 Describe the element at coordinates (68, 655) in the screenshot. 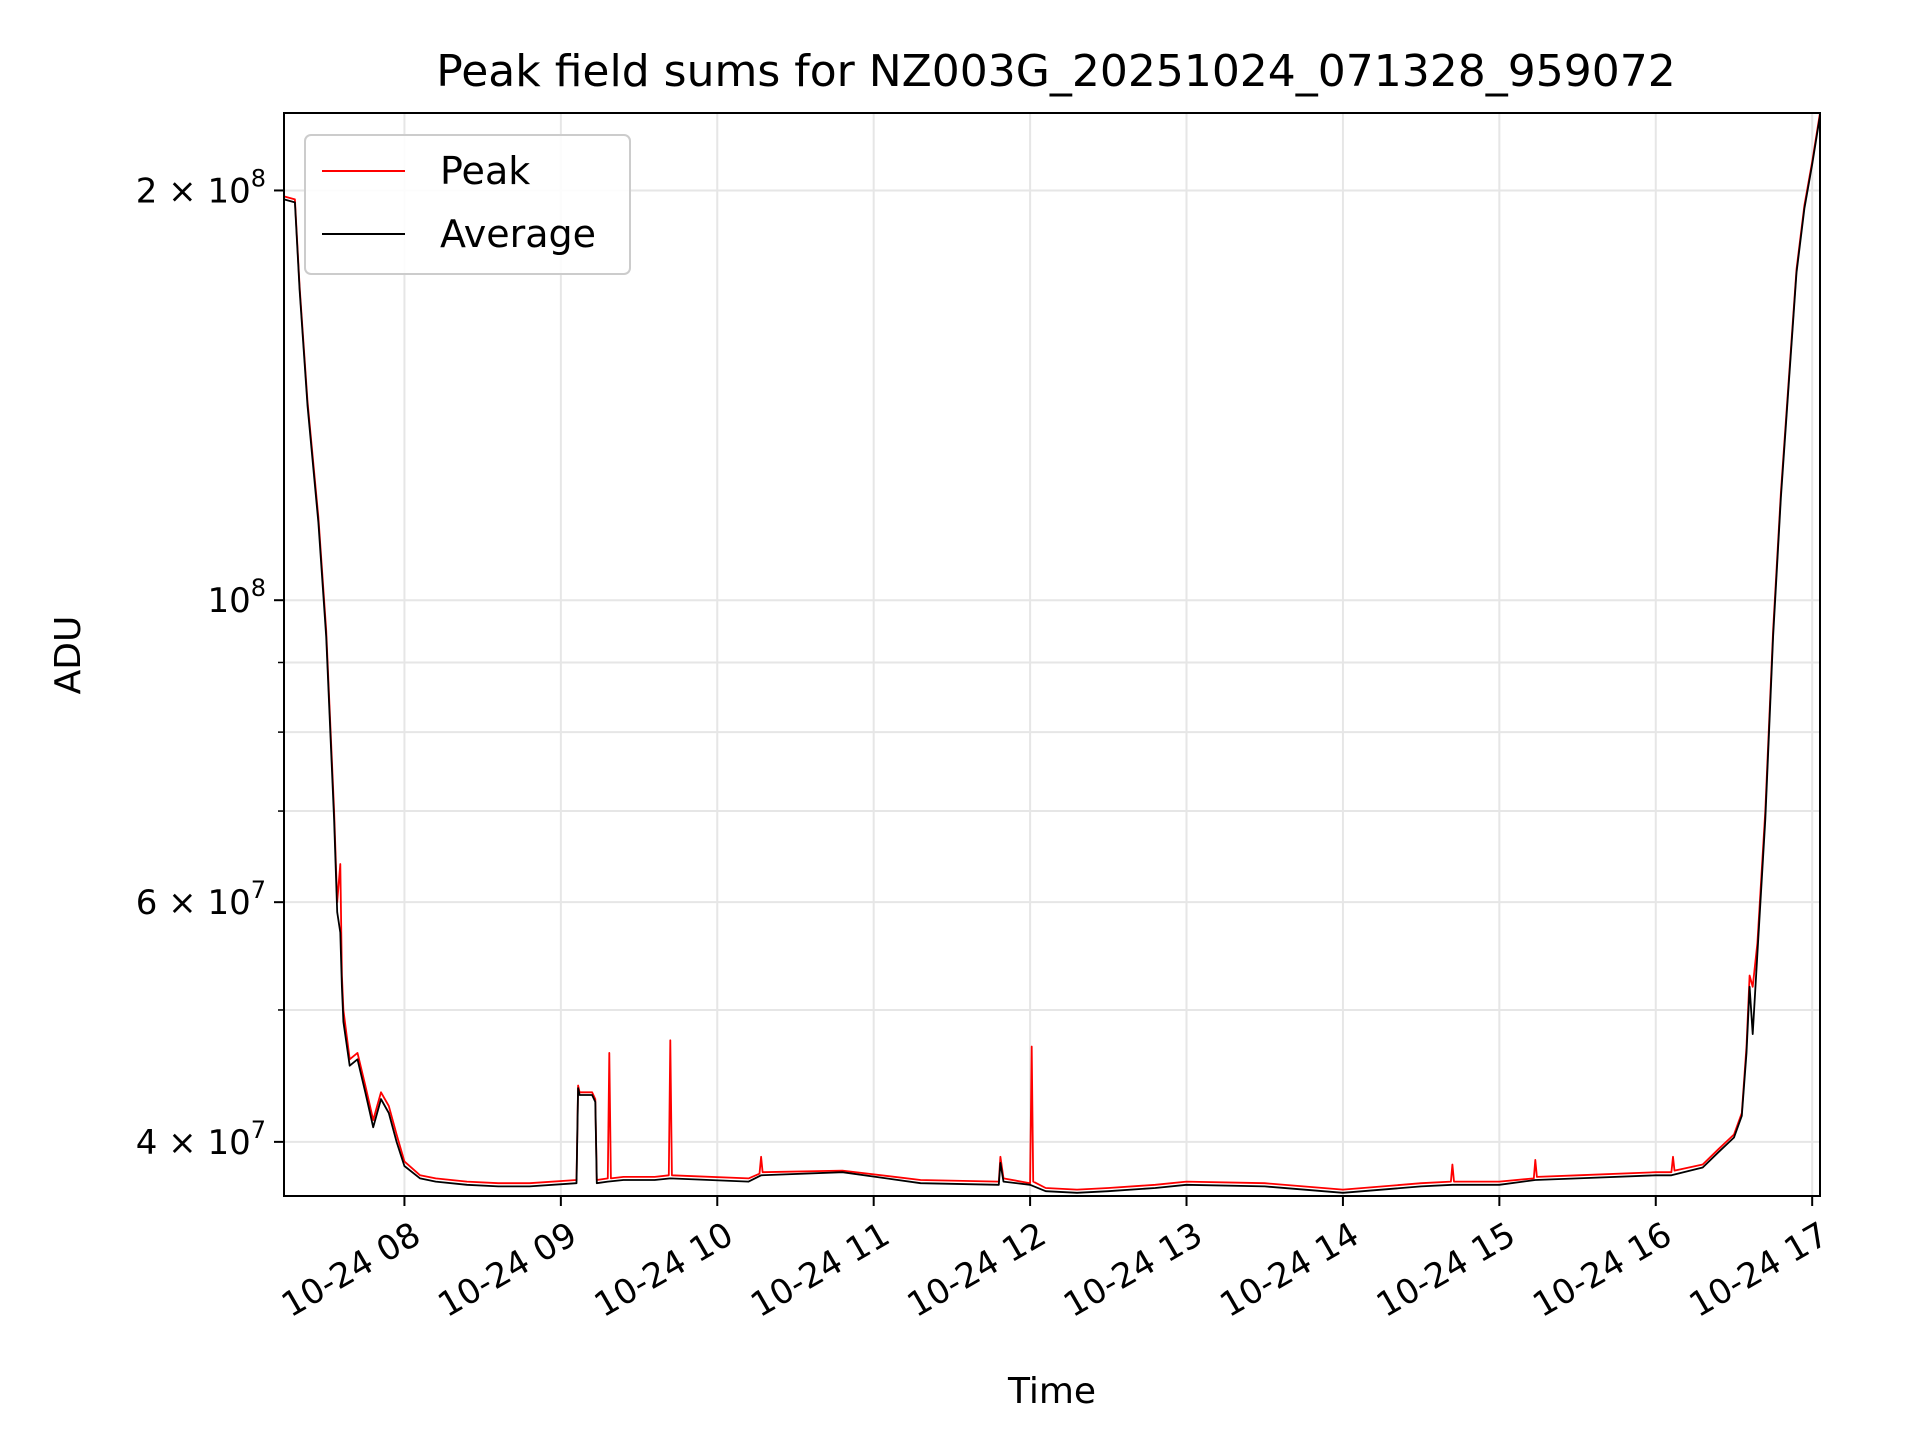

I see `y-axis-label: ADU` at that location.